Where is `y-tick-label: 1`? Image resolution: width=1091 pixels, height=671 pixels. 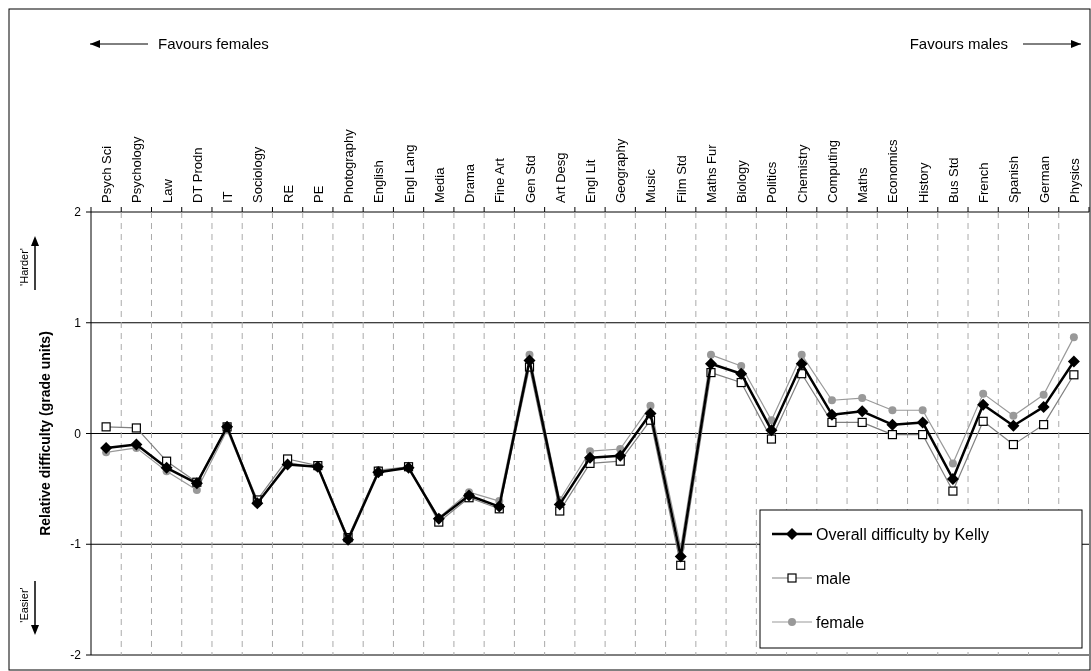 y-tick-label: 1 is located at coordinates (78, 322).